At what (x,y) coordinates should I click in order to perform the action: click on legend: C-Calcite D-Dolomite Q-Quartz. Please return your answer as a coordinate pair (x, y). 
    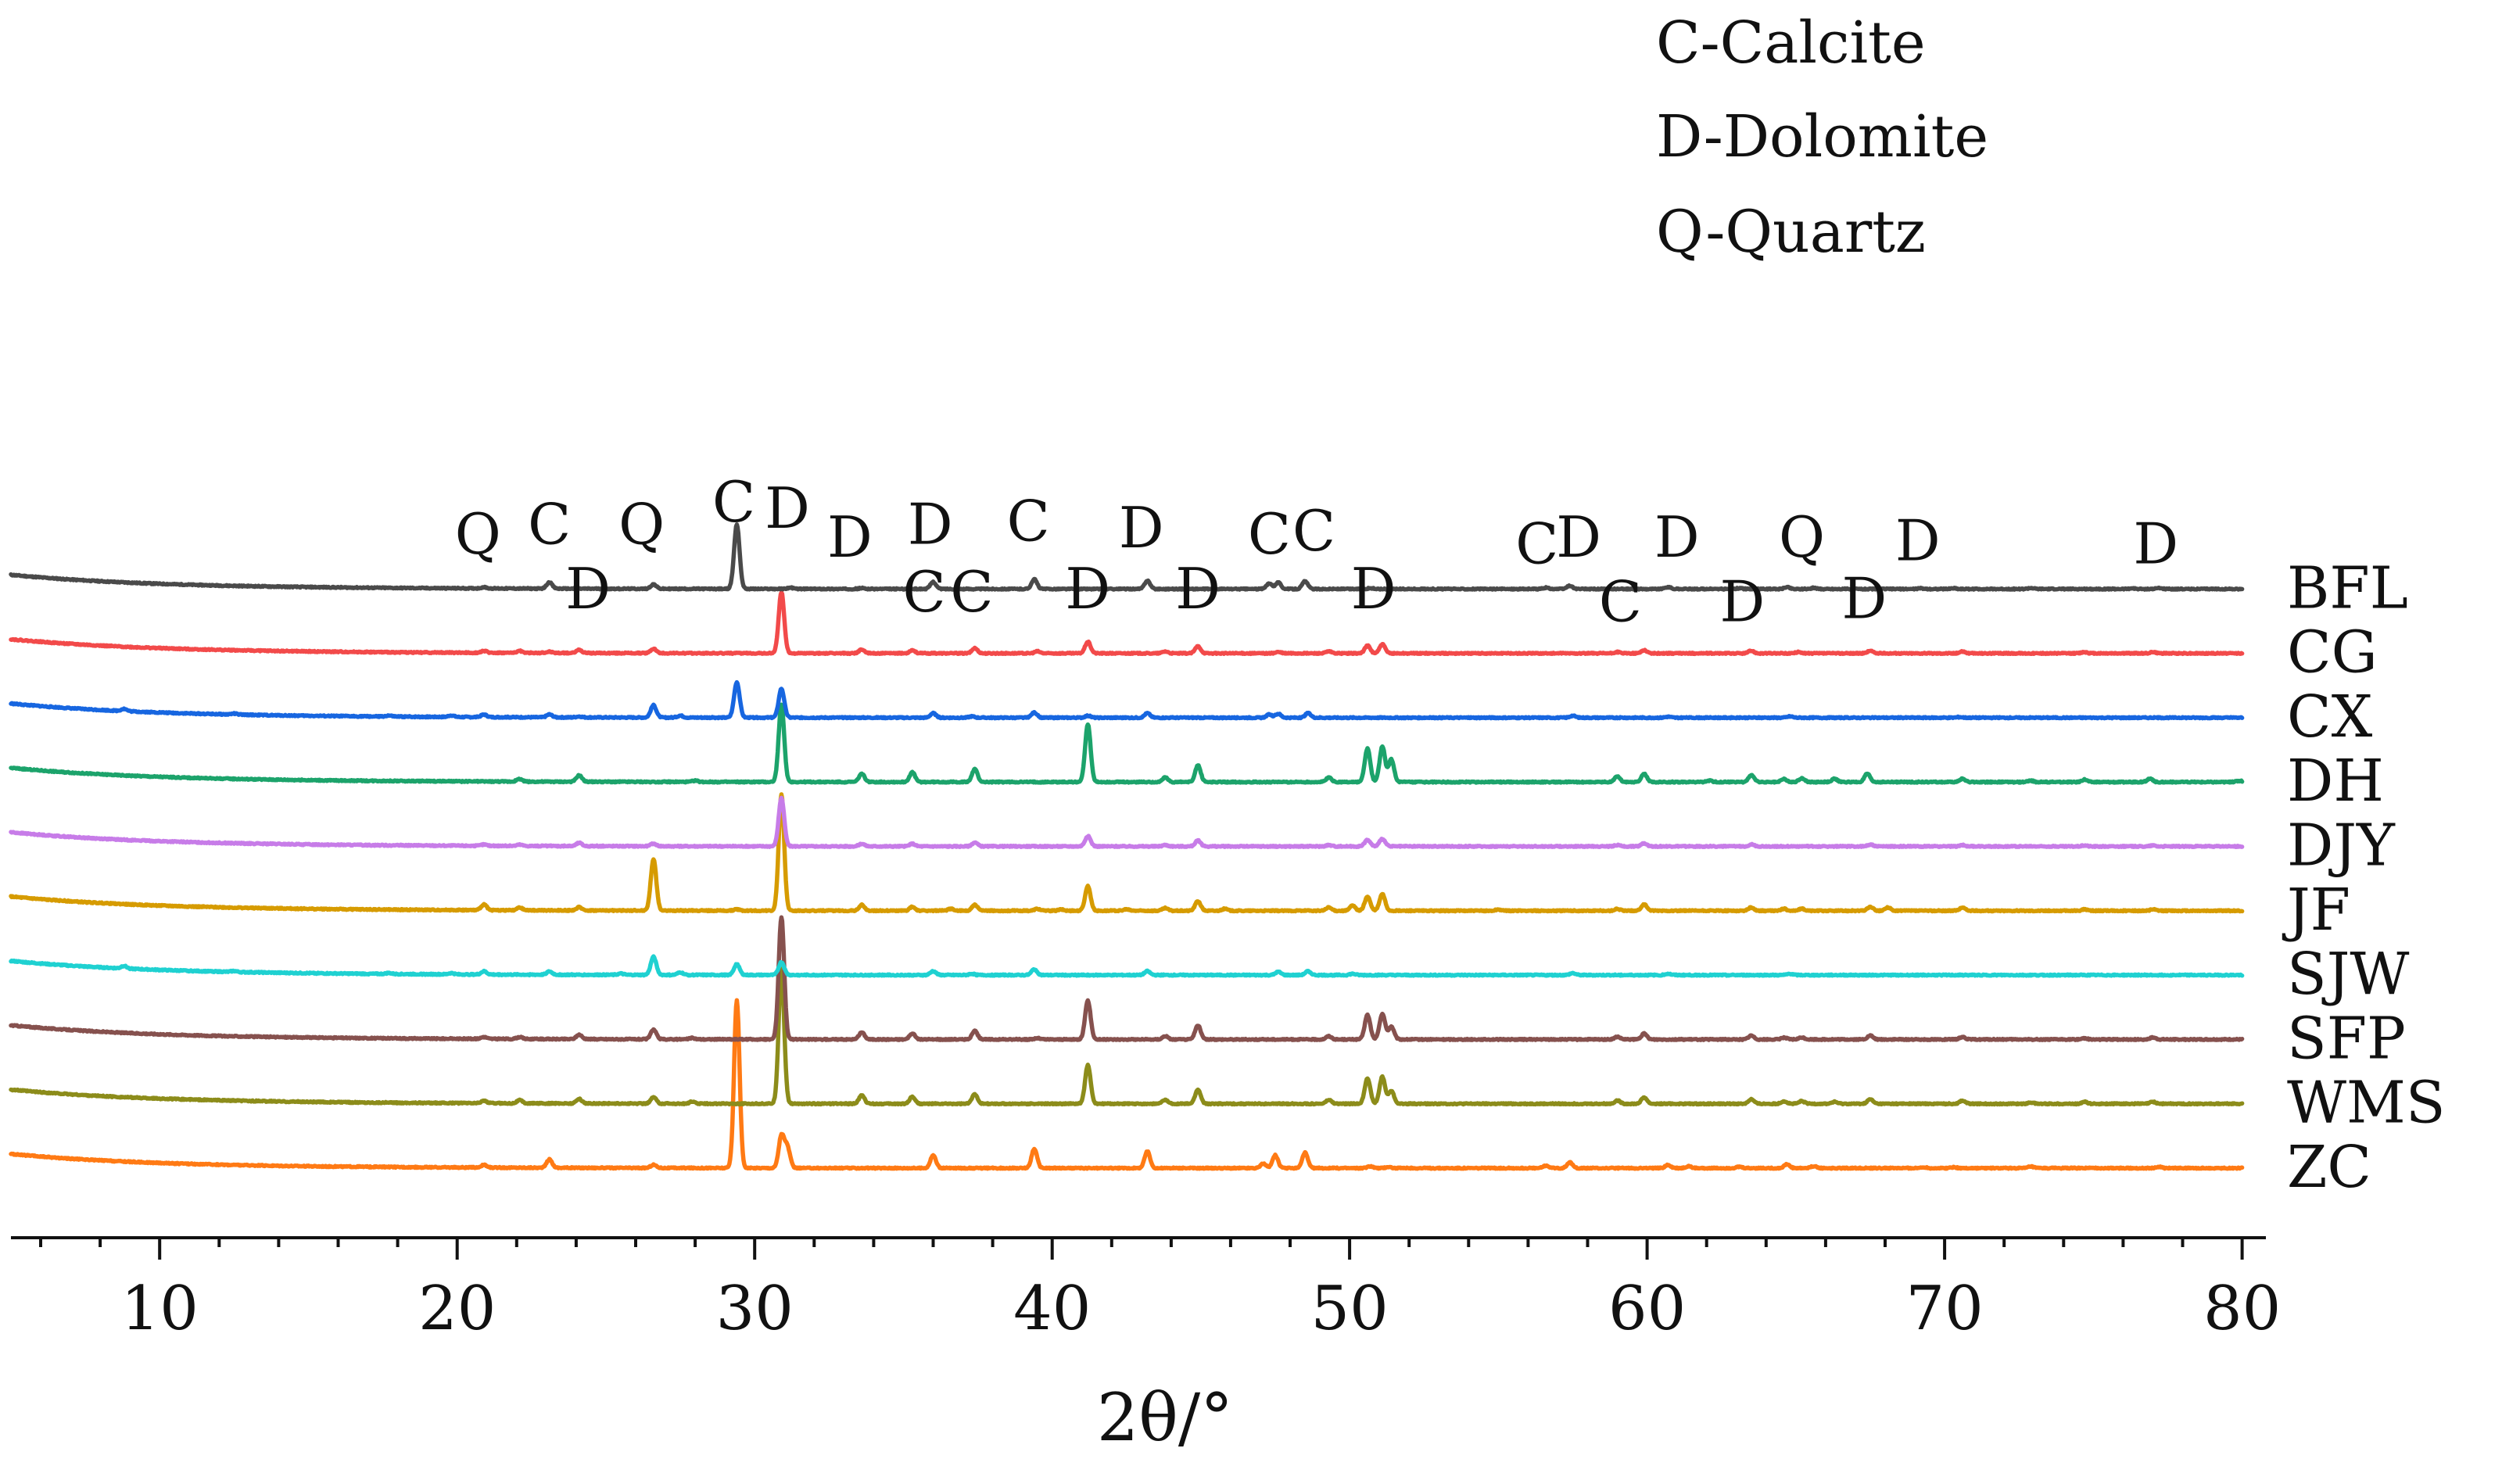
    Looking at the image, I should click on (1822, 138).